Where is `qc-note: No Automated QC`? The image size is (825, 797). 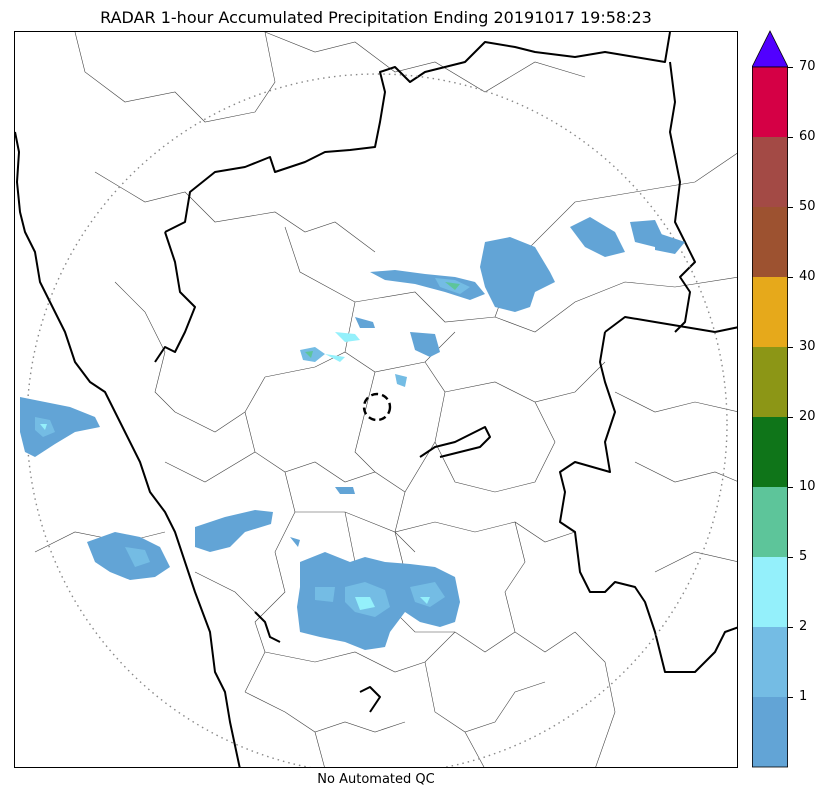 qc-note: No Automated QC is located at coordinates (376, 779).